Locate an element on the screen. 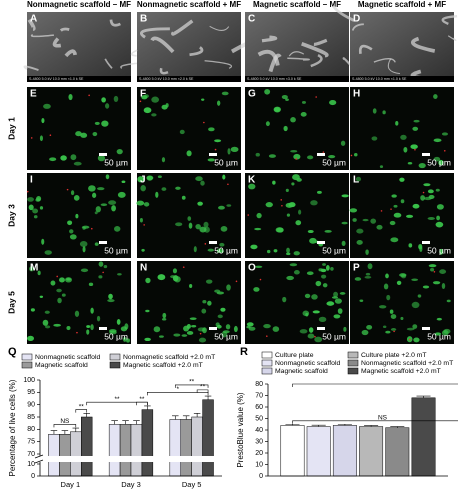  y-tick-label: 60 is located at coordinates (259, 407).